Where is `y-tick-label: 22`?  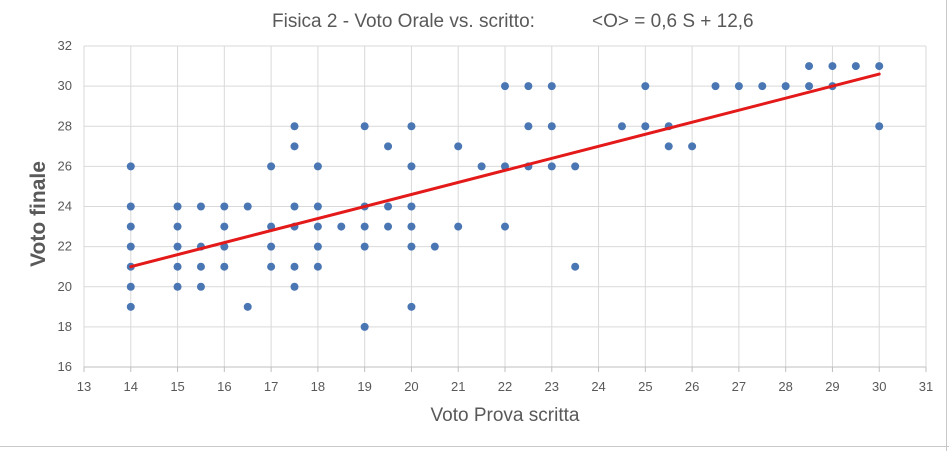
y-tick-label: 22 is located at coordinates (65, 246).